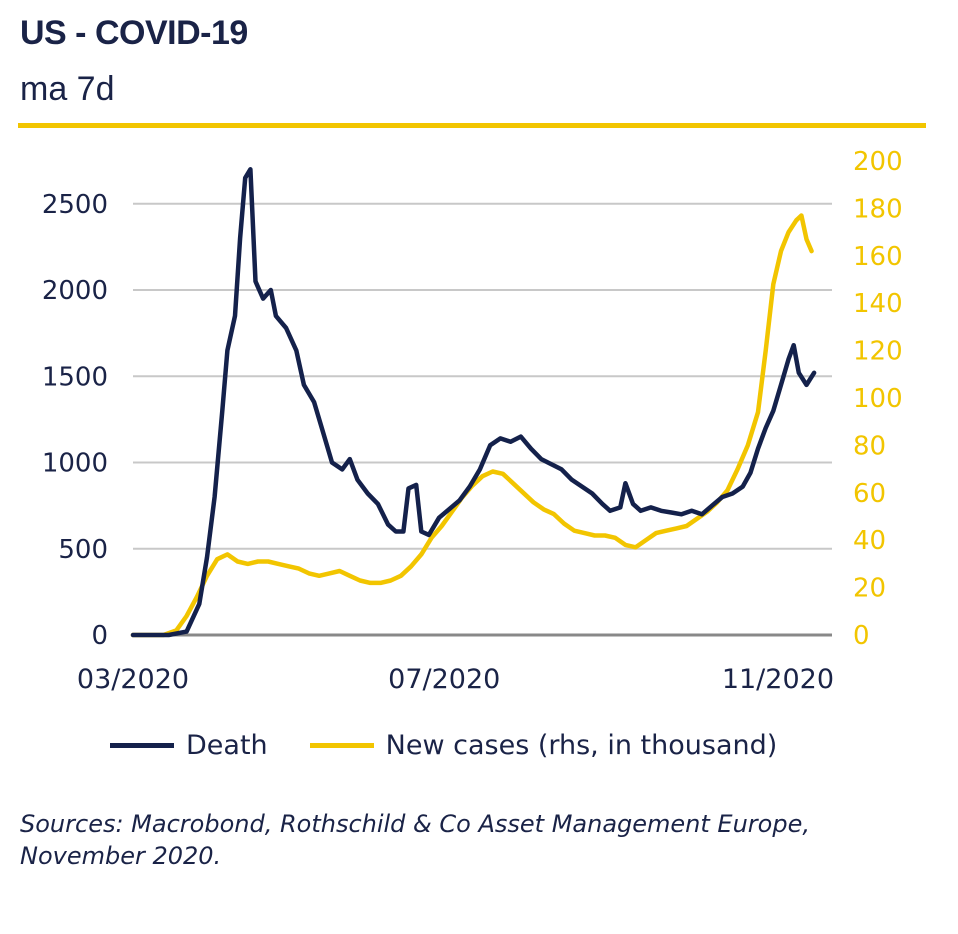 The image size is (958, 934). What do you see at coordinates (75, 291) in the screenshot?
I see `y-left-tick-label: 2000` at bounding box center [75, 291].